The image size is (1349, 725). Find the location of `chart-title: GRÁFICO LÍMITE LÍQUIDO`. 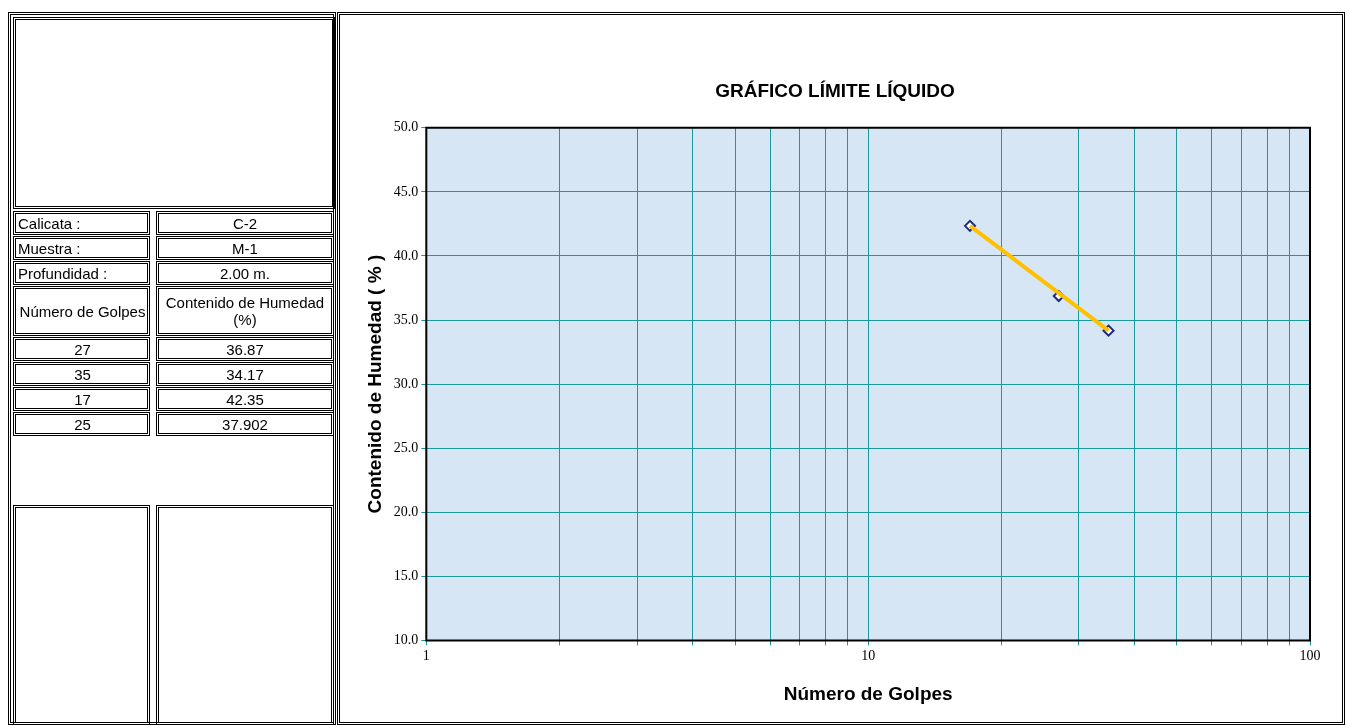

chart-title: GRÁFICO LÍMITE LÍQUIDO is located at coordinates (835, 90).